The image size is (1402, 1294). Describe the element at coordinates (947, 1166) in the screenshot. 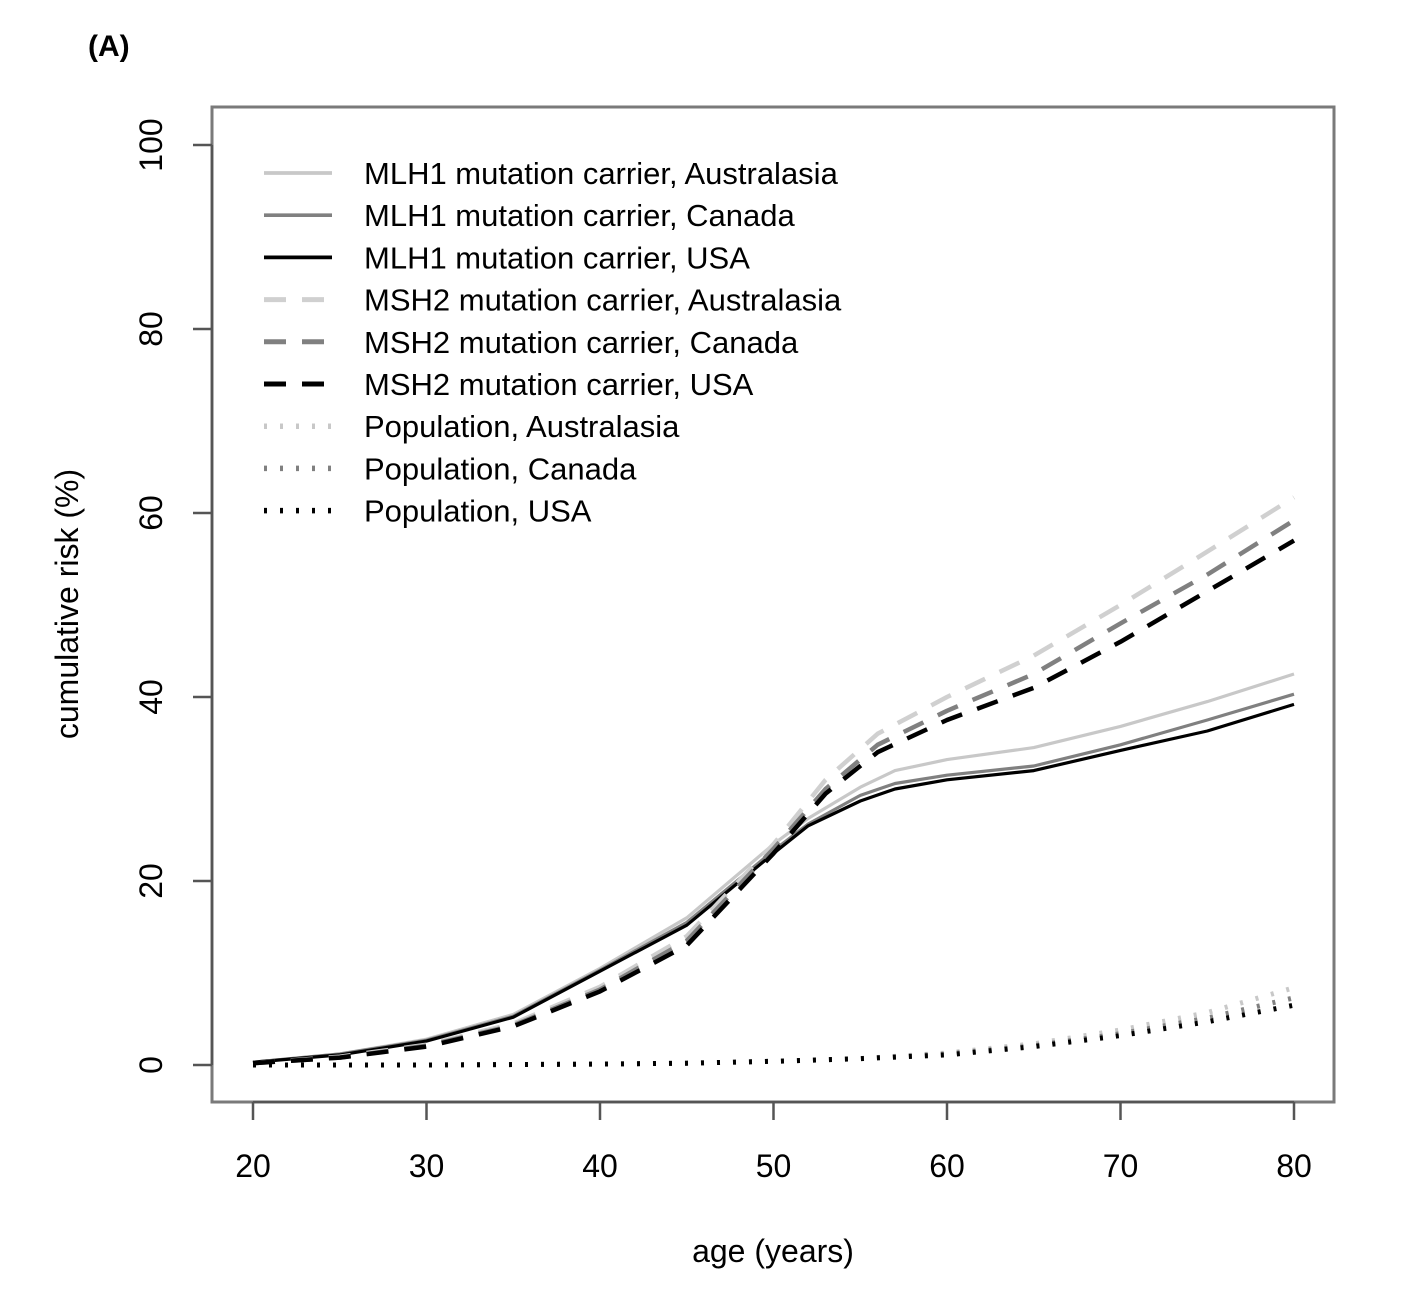

I see `x-tick-label: 60` at that location.